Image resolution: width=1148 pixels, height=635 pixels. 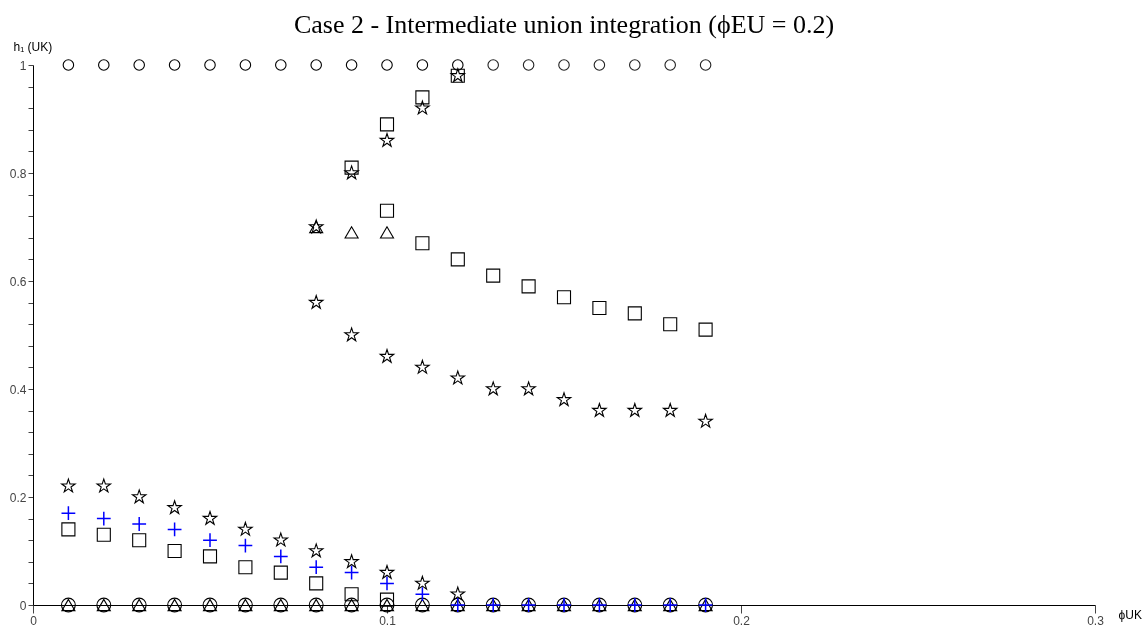 What do you see at coordinates (1096, 620) in the screenshot?
I see `x-tick-label: 0.3` at bounding box center [1096, 620].